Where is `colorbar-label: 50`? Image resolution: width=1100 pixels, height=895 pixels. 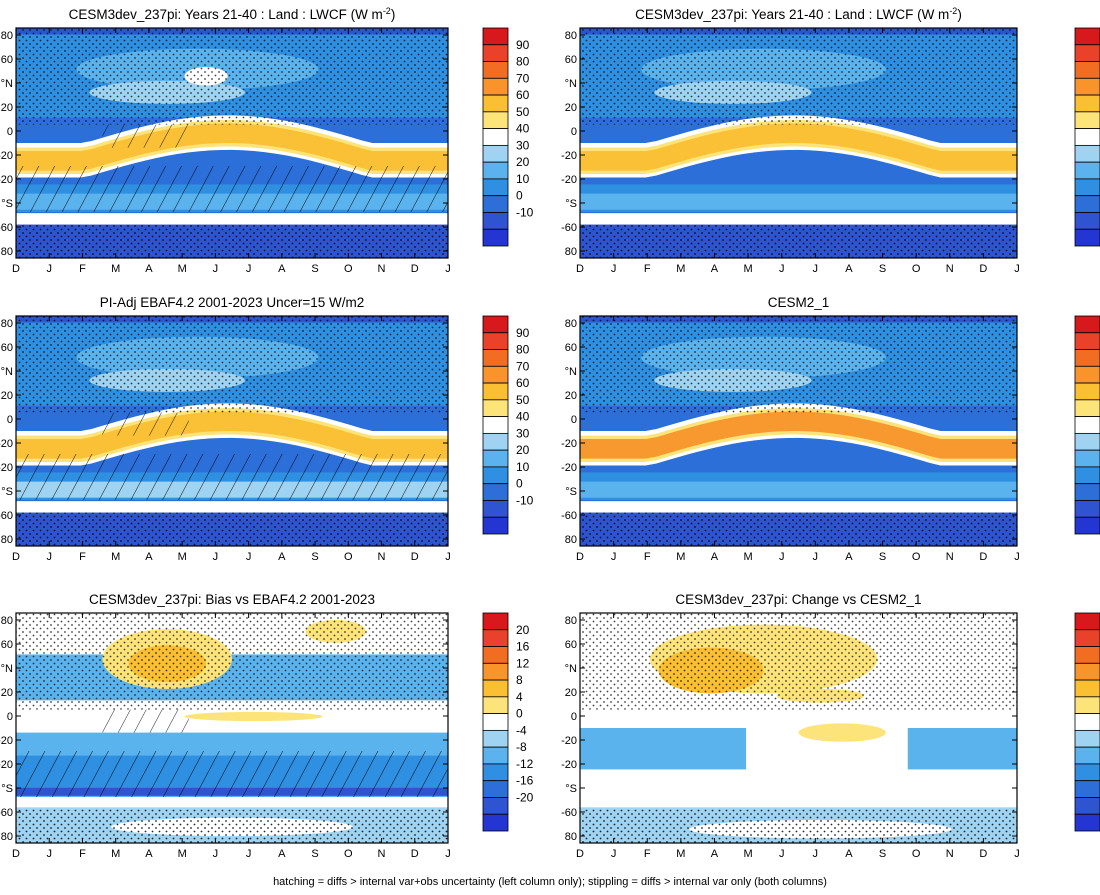 colorbar-label: 50 is located at coordinates (523, 112).